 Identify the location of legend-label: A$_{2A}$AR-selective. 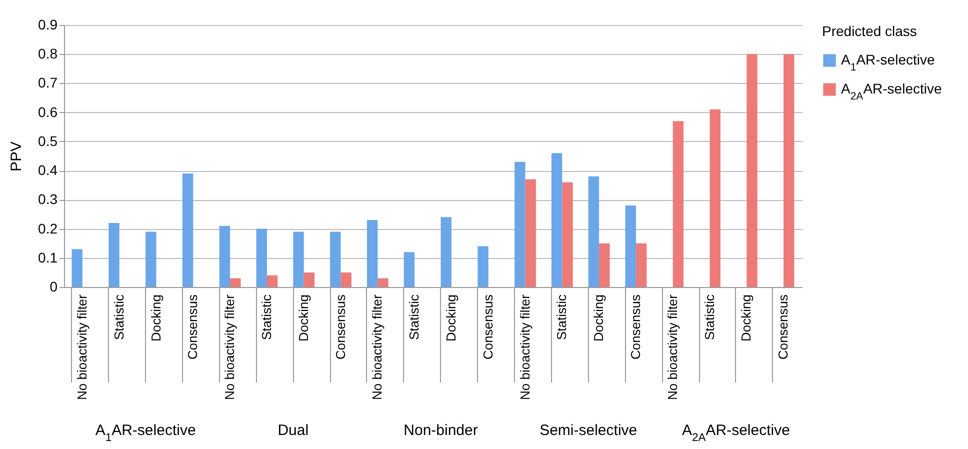
(891, 91).